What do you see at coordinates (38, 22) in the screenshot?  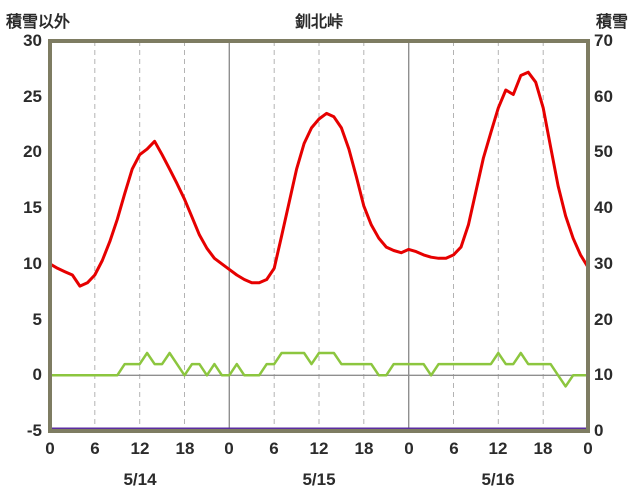 I see `left-axis-title: 積雪以外` at bounding box center [38, 22].